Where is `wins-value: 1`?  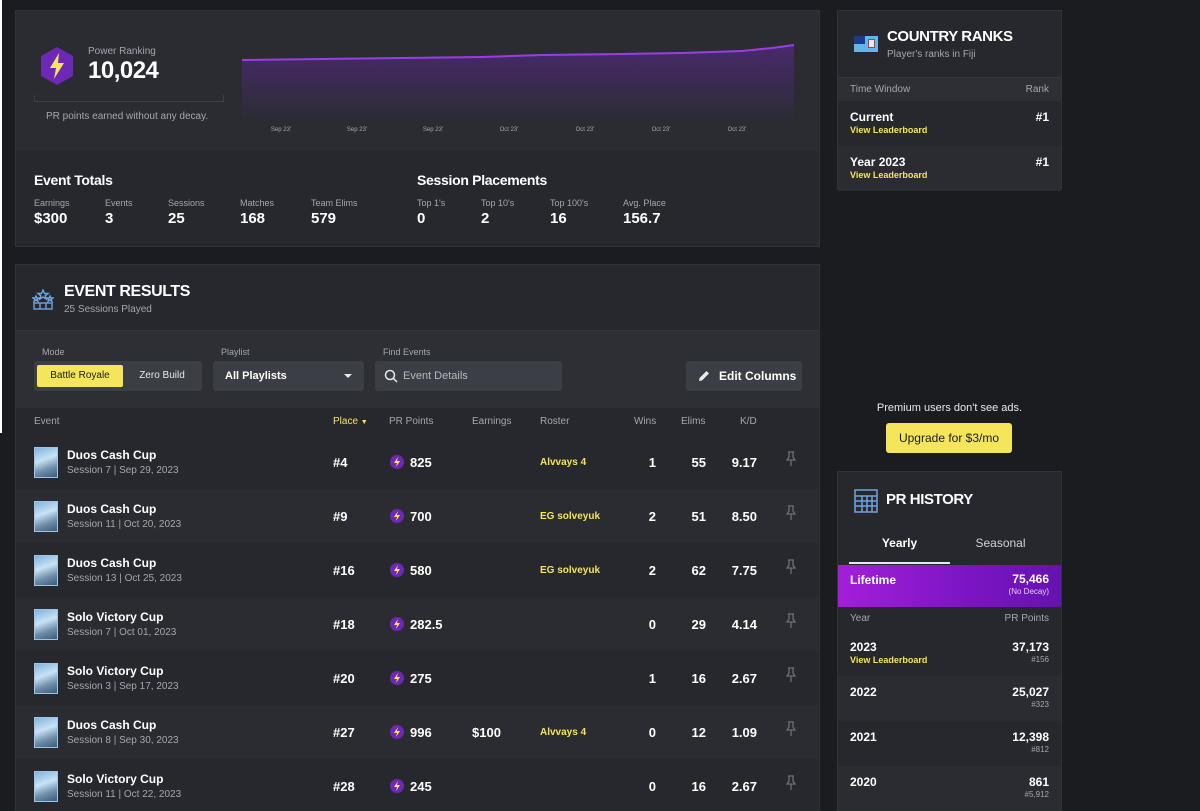
wins-value: 1 is located at coordinates (652, 678).